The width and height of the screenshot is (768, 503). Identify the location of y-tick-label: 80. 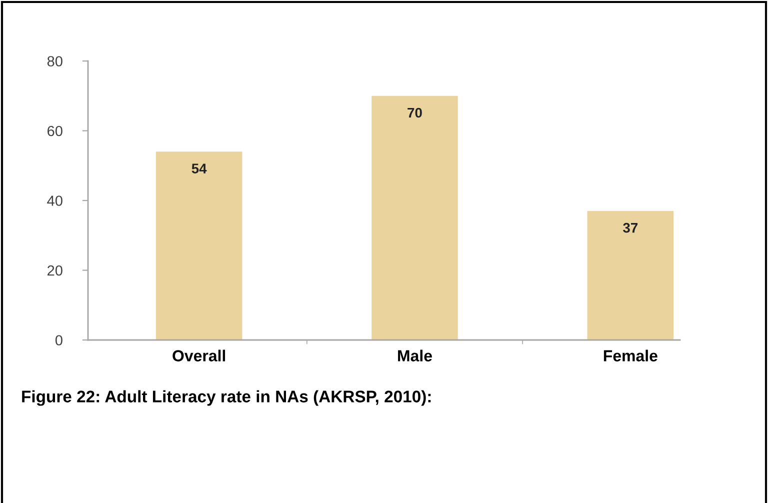
(54, 61).